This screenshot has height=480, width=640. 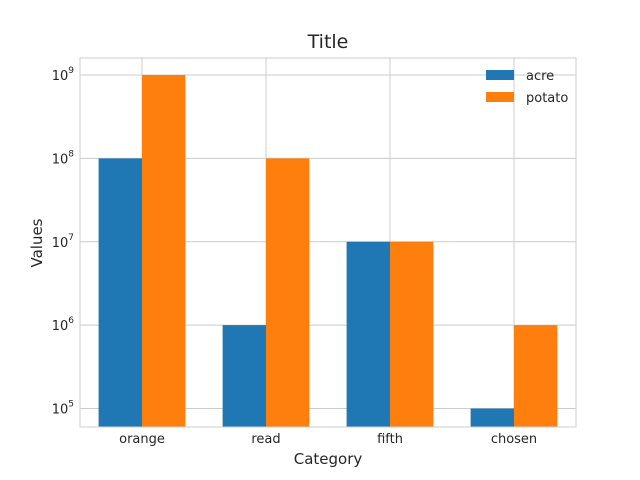 I want to click on legend-label-acre: acre, so click(x=540, y=76).